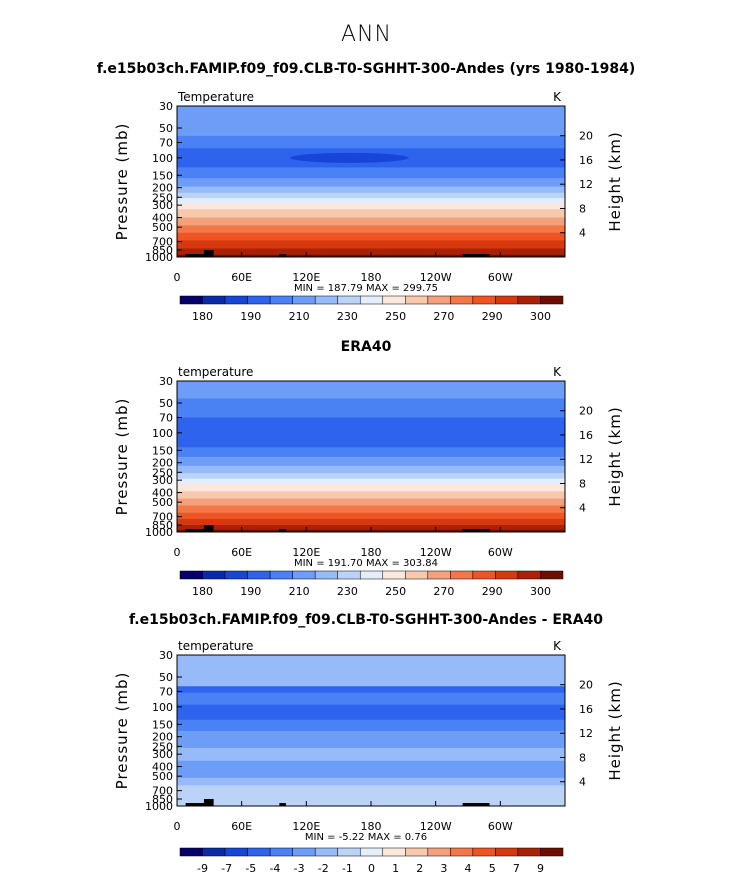  I want to click on minmax-label: MIN = 191.70 MAX = 303.84, so click(366, 563).